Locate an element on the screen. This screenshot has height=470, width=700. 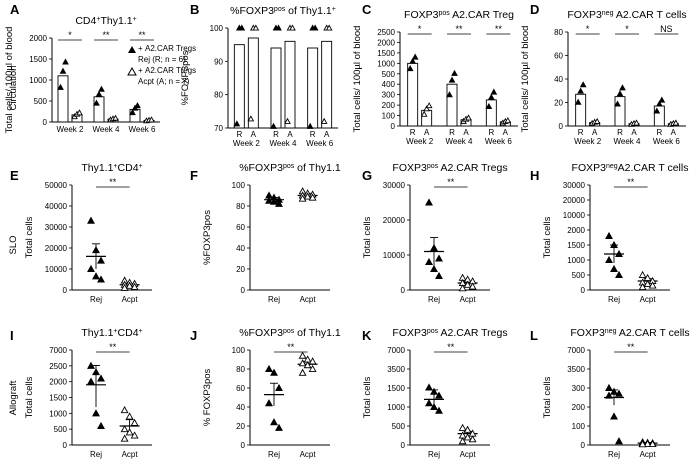
panel-L-letter: L is located at coordinates (534, 335).